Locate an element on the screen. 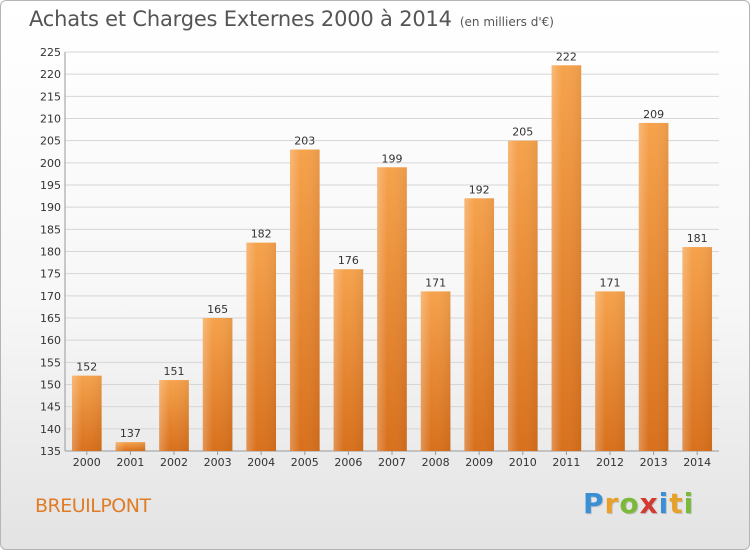 This screenshot has width=750, height=550. y-tick-label: 175 is located at coordinates (50, 274).